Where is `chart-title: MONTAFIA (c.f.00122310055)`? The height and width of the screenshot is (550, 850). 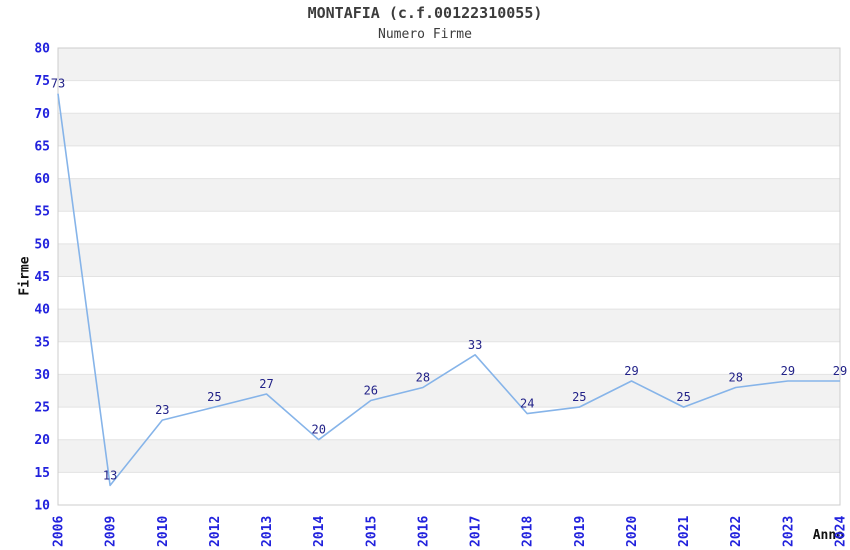 chart-title: MONTAFIA (c.f.00122310055) is located at coordinates (425, 13).